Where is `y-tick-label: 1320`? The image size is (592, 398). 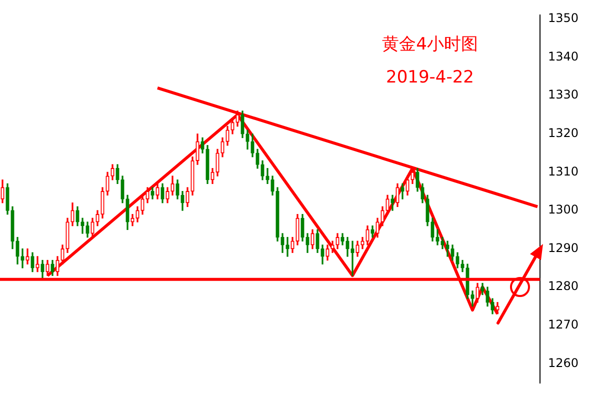
y-tick-label: 1320 is located at coordinates (563, 133).